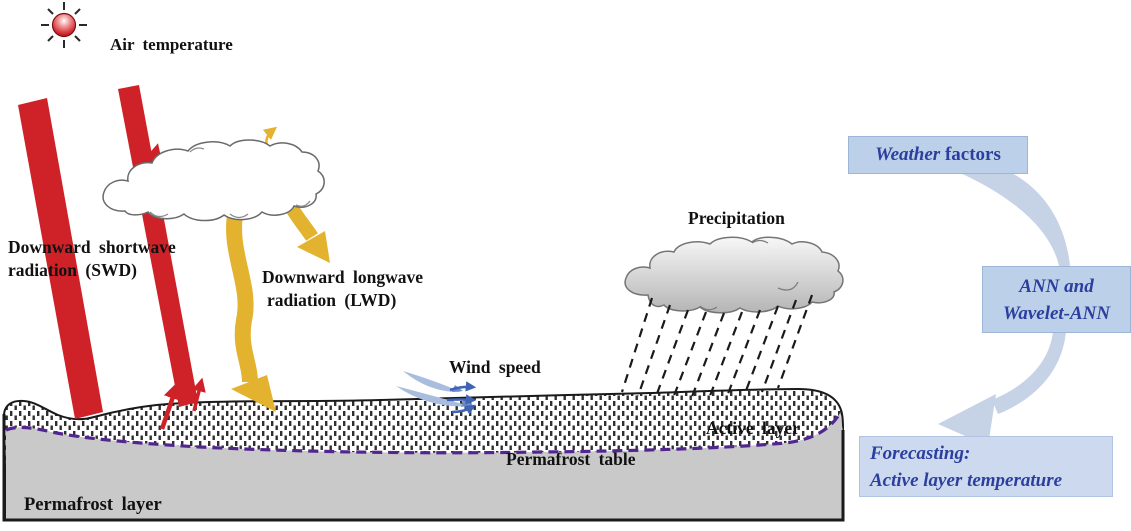 The width and height of the screenshot is (1131, 531). Describe the element at coordinates (342, 289) in the screenshot. I see `lwd-label: Downward longwave radiation (LWD)` at that location.